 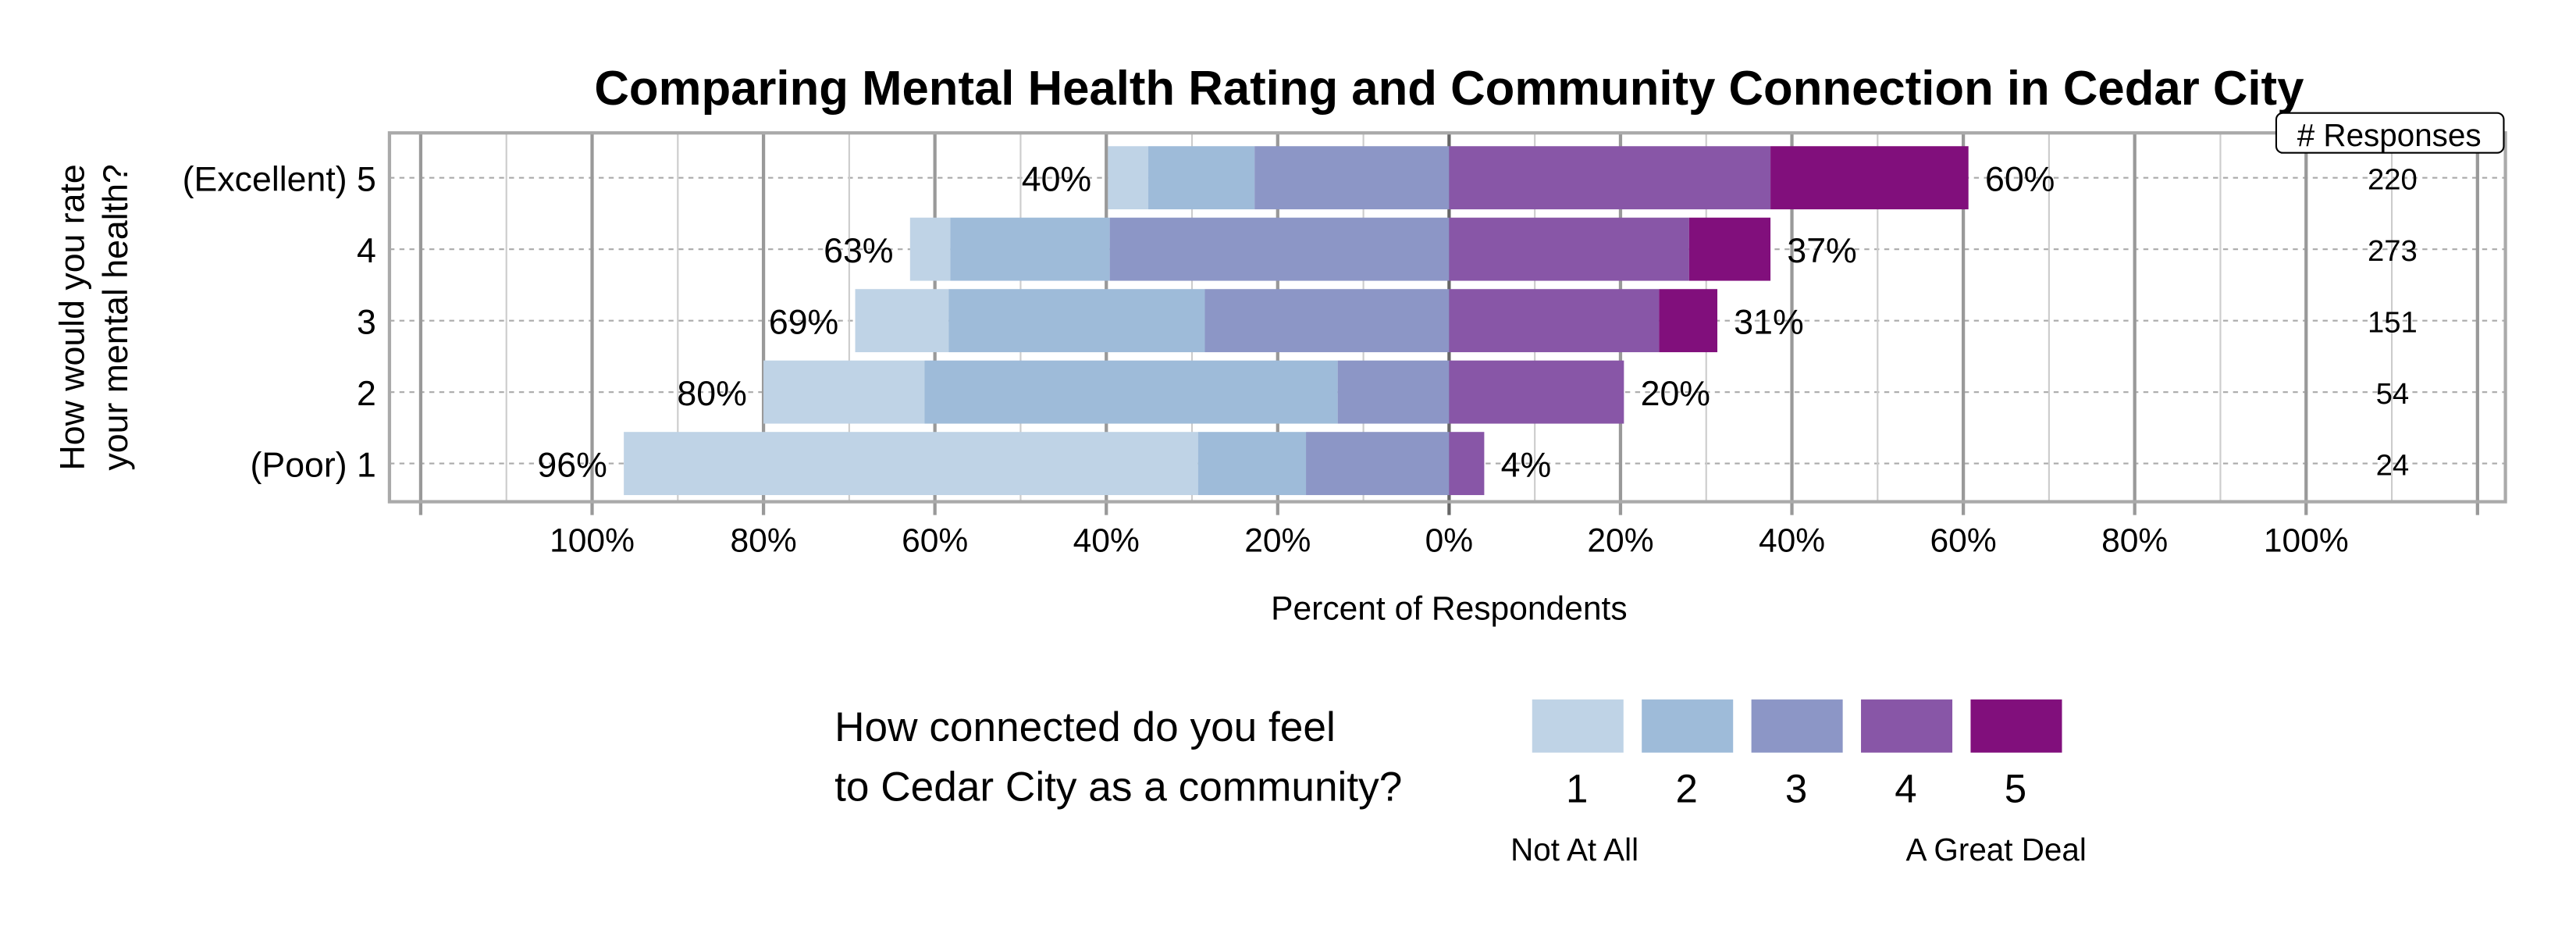 What do you see at coordinates (2393, 466) in the screenshot?
I see `response-count: 24` at bounding box center [2393, 466].